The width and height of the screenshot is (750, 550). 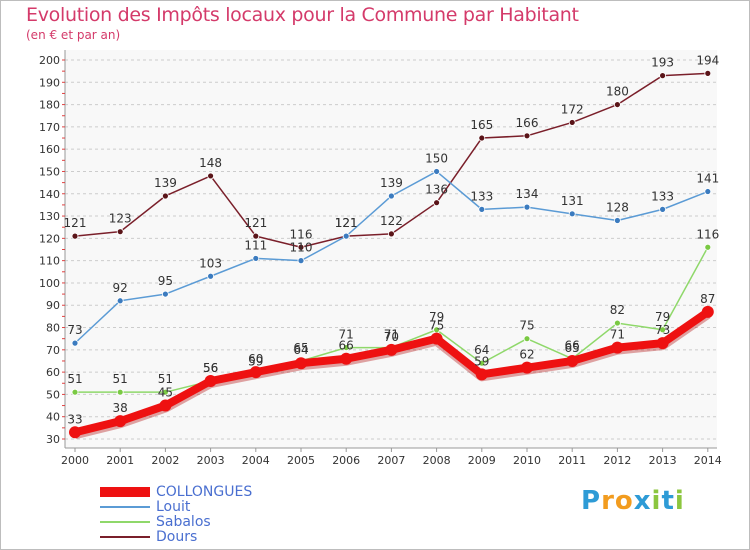 I want to click on legend-item-louit: Louit, so click(x=145, y=507).